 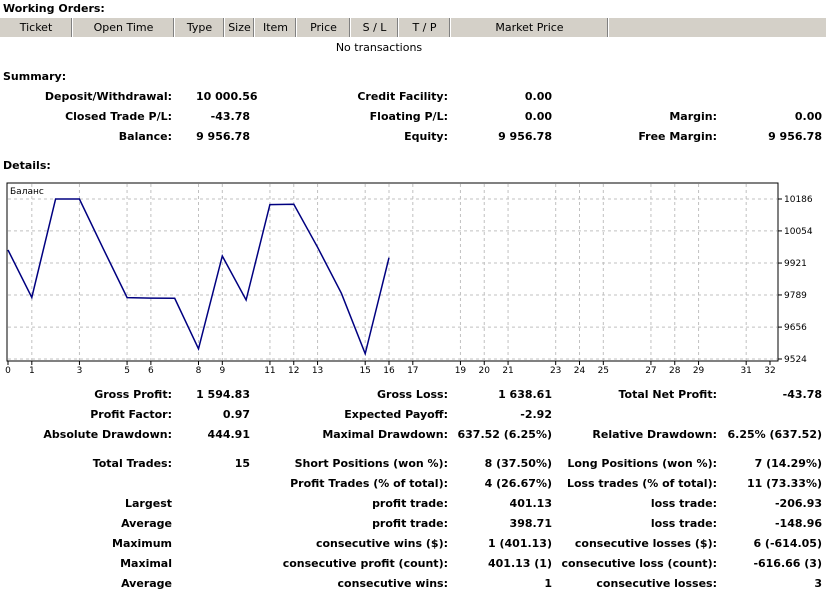 I want to click on x-tick-label: 21, so click(x=507, y=371).